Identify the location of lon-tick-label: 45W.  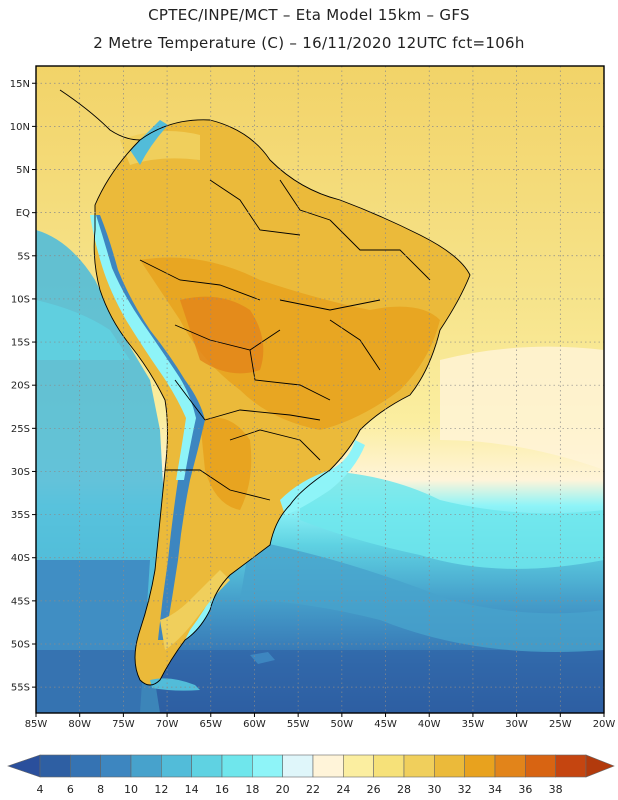
(385, 724).